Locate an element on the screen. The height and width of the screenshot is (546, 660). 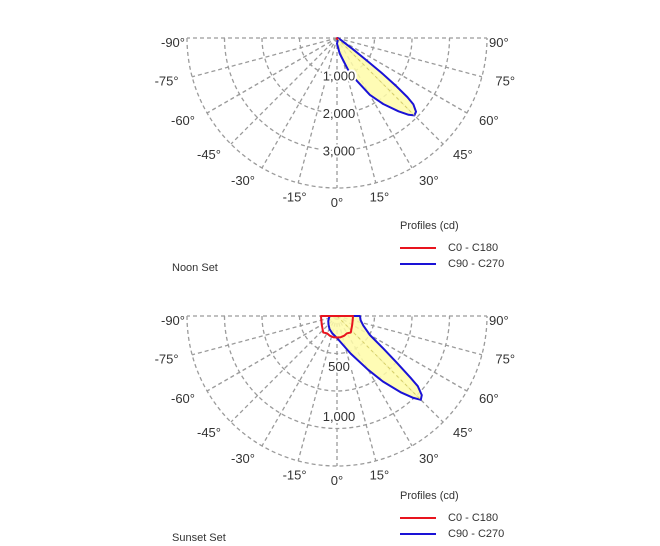
sunset-set-legend: Profiles (cd) C0 - C180 C90 - C270 is located at coordinates (452, 516).